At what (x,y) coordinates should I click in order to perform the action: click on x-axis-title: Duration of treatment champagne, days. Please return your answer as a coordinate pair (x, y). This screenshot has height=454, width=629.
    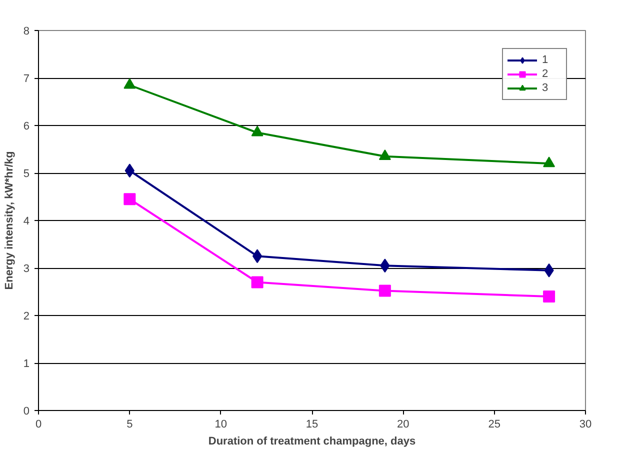
    Looking at the image, I should click on (312, 442).